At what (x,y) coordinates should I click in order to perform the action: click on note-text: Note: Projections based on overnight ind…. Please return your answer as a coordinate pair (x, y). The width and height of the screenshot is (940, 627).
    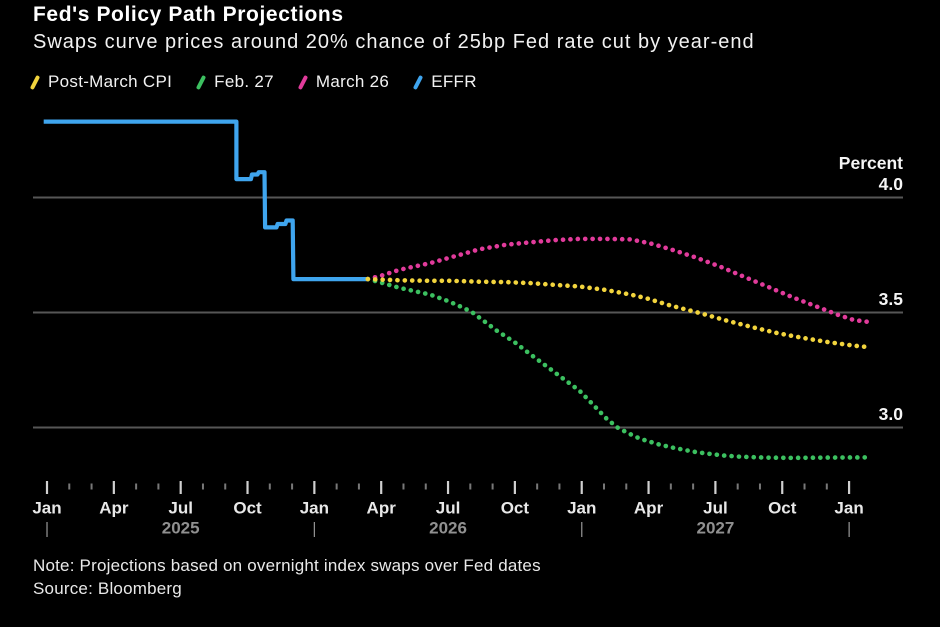
    Looking at the image, I should click on (287, 565).